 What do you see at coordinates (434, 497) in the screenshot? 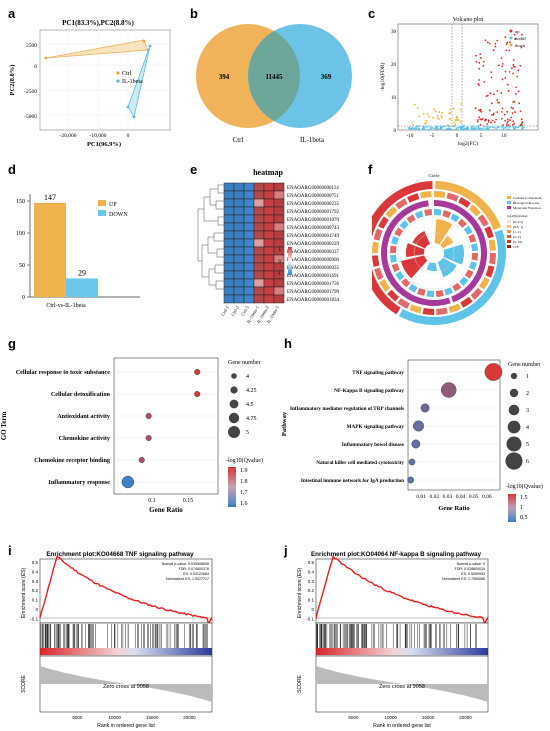
I see `kegg-xtick: 0.02` at bounding box center [434, 497].